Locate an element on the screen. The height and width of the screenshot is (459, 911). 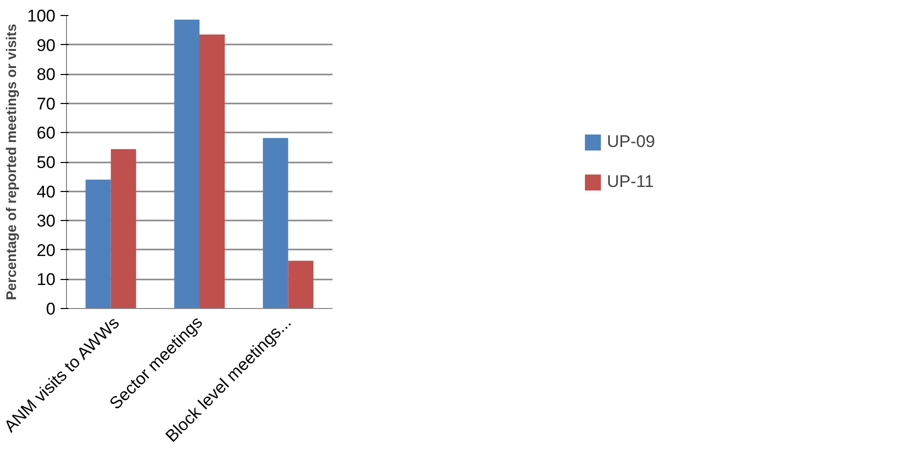
legend-label: UP-11 is located at coordinates (630, 182).